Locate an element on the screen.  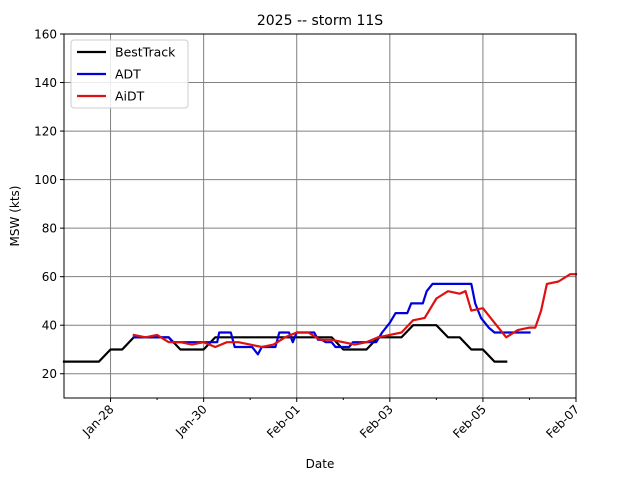
y-axis: 20 40 60 80 100 120 140 160 is located at coordinates (49, 204).